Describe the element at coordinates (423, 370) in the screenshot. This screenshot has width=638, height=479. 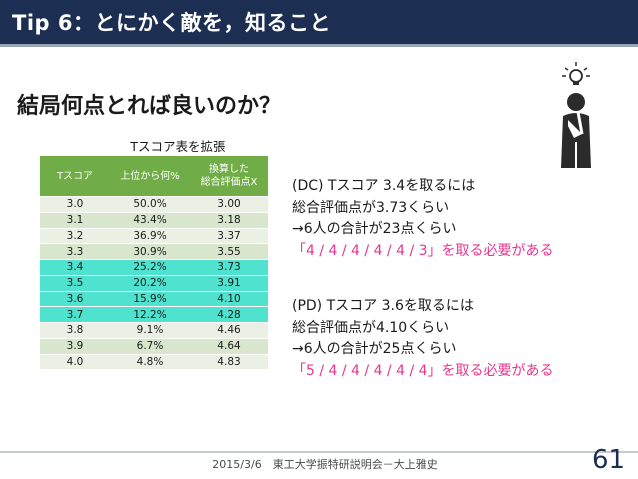
I see `pd-note-conclusion: 「5 / 4 / 4 / 4 / 4 / 4」を取る必要がある` at that location.